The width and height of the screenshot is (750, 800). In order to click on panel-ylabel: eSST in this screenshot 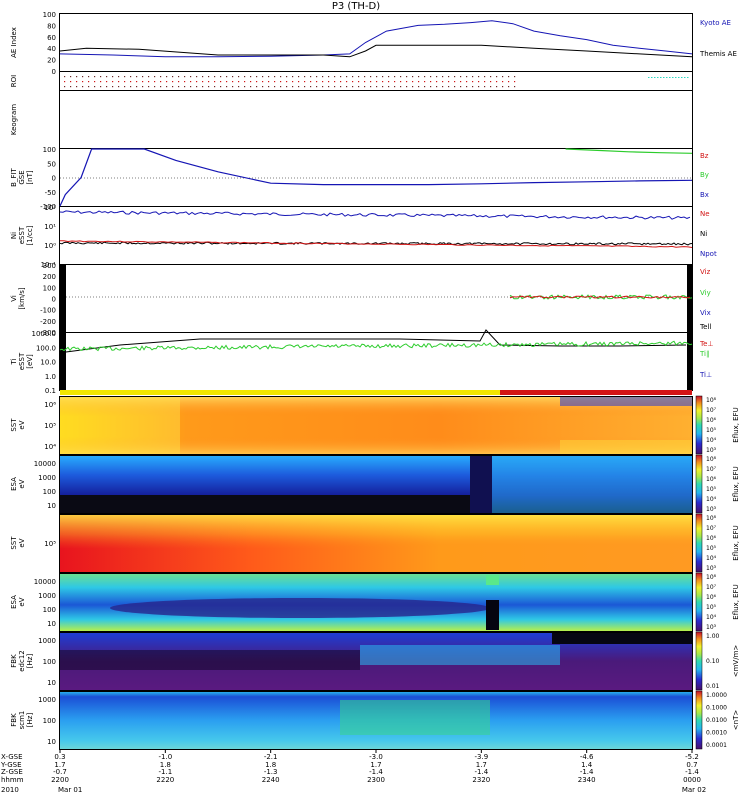, I will do `click(22, 361)`.